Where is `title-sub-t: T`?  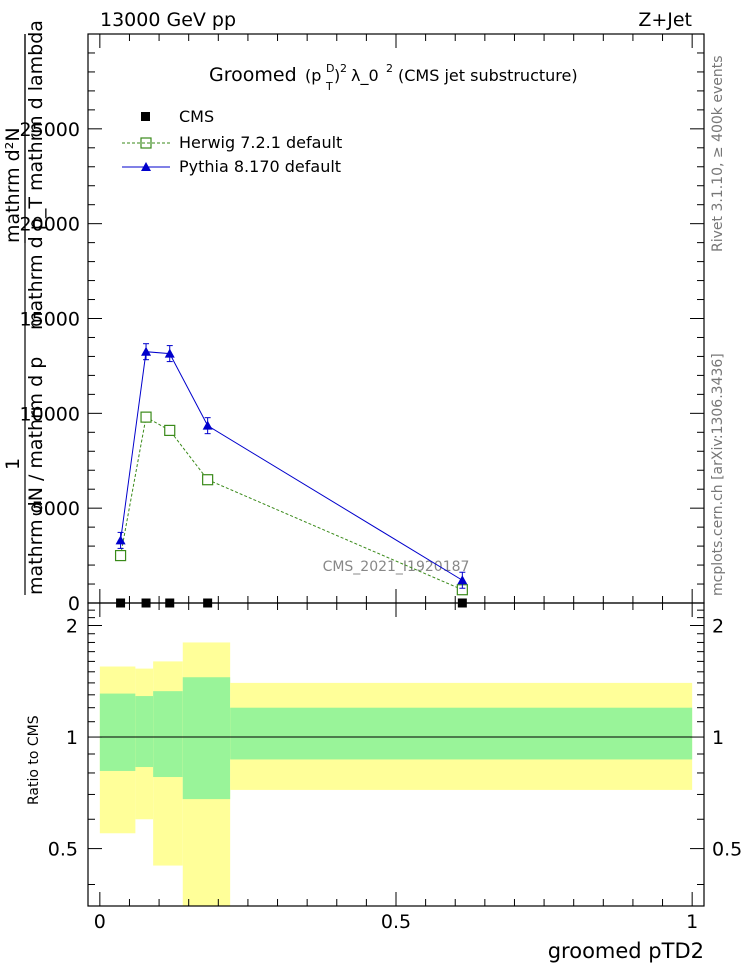 title-sub-t: T is located at coordinates (329, 86).